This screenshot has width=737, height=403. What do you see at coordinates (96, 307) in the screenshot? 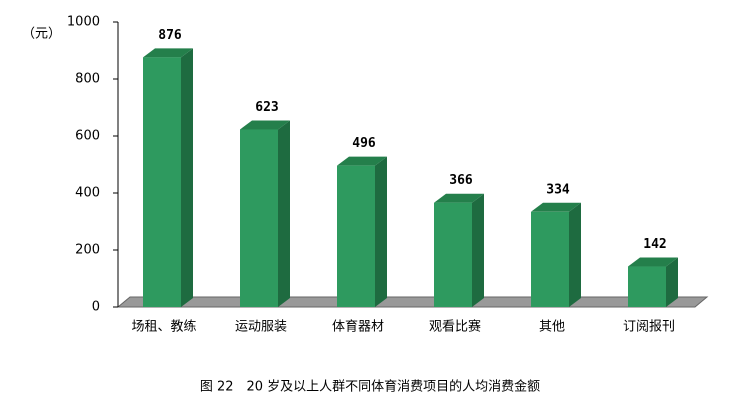
I see `y-tick-label: 0` at bounding box center [96, 307].